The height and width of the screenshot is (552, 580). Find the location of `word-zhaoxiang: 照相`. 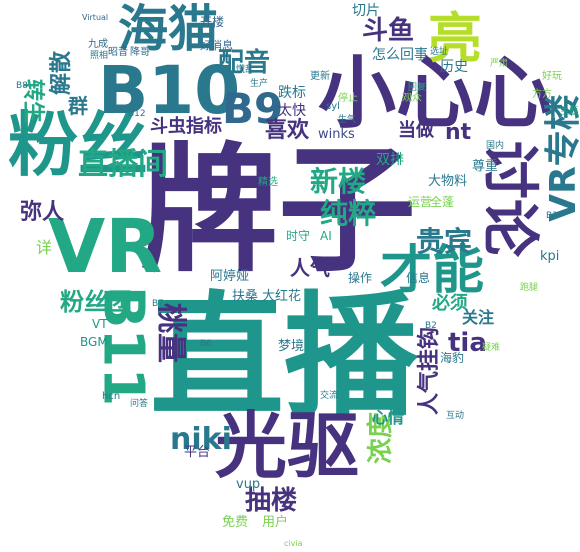

word-zhaoxiang: 照相 is located at coordinates (99, 56).